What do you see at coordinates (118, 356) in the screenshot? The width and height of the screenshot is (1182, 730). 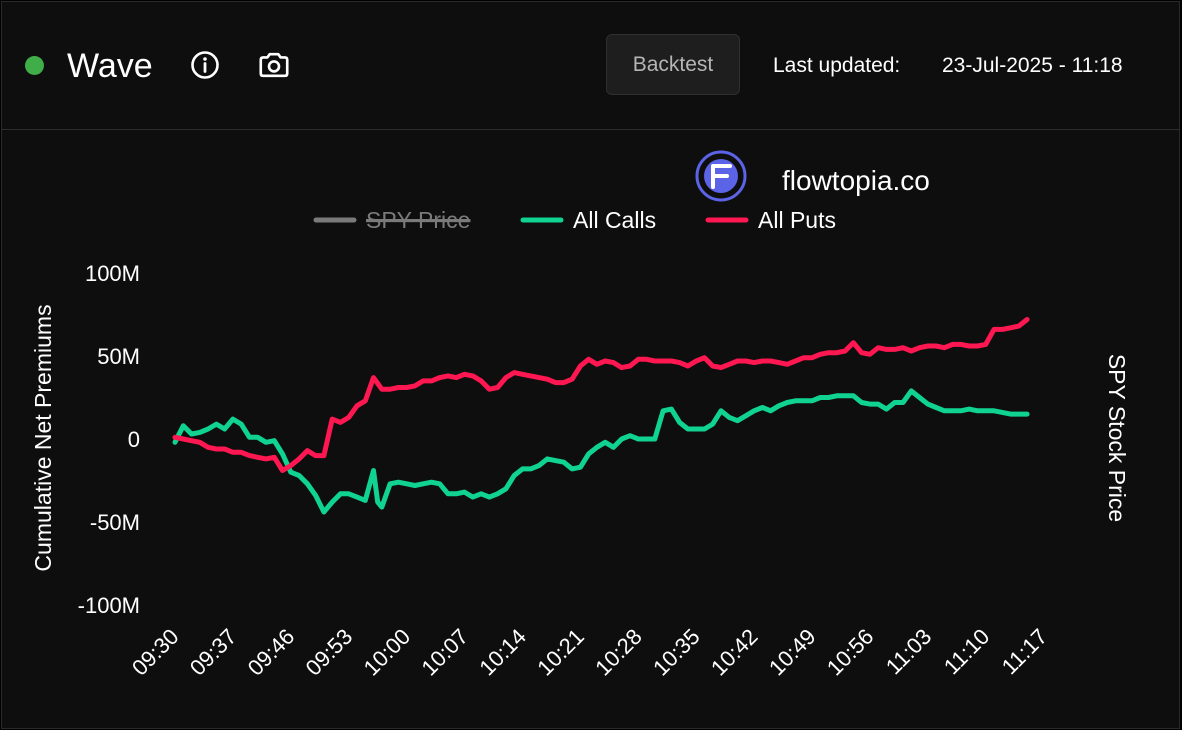 I see `y-tick-label: 50M` at bounding box center [118, 356].